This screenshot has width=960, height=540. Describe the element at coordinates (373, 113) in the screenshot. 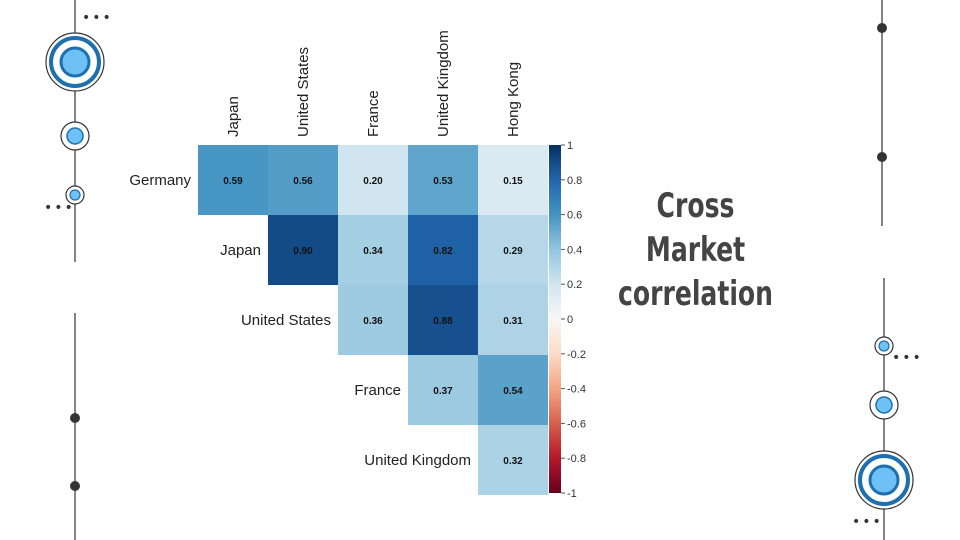

I see `column-label: France` at that location.